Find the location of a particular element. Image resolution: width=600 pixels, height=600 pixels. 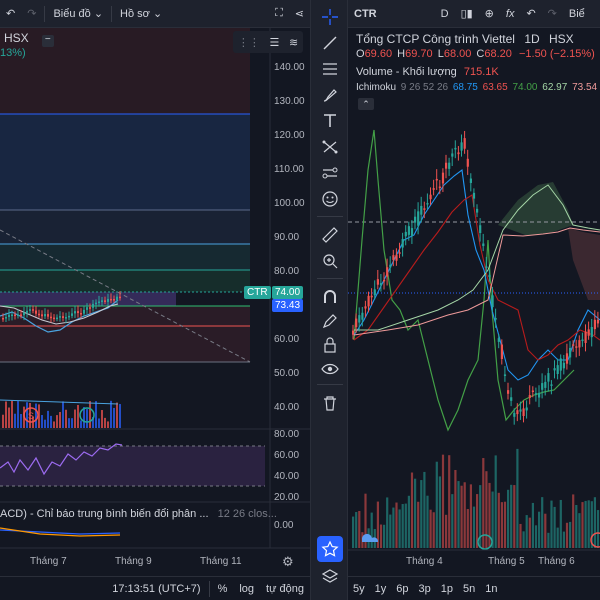

indicators-fx-icon: fx is located at coordinates (510, 13).